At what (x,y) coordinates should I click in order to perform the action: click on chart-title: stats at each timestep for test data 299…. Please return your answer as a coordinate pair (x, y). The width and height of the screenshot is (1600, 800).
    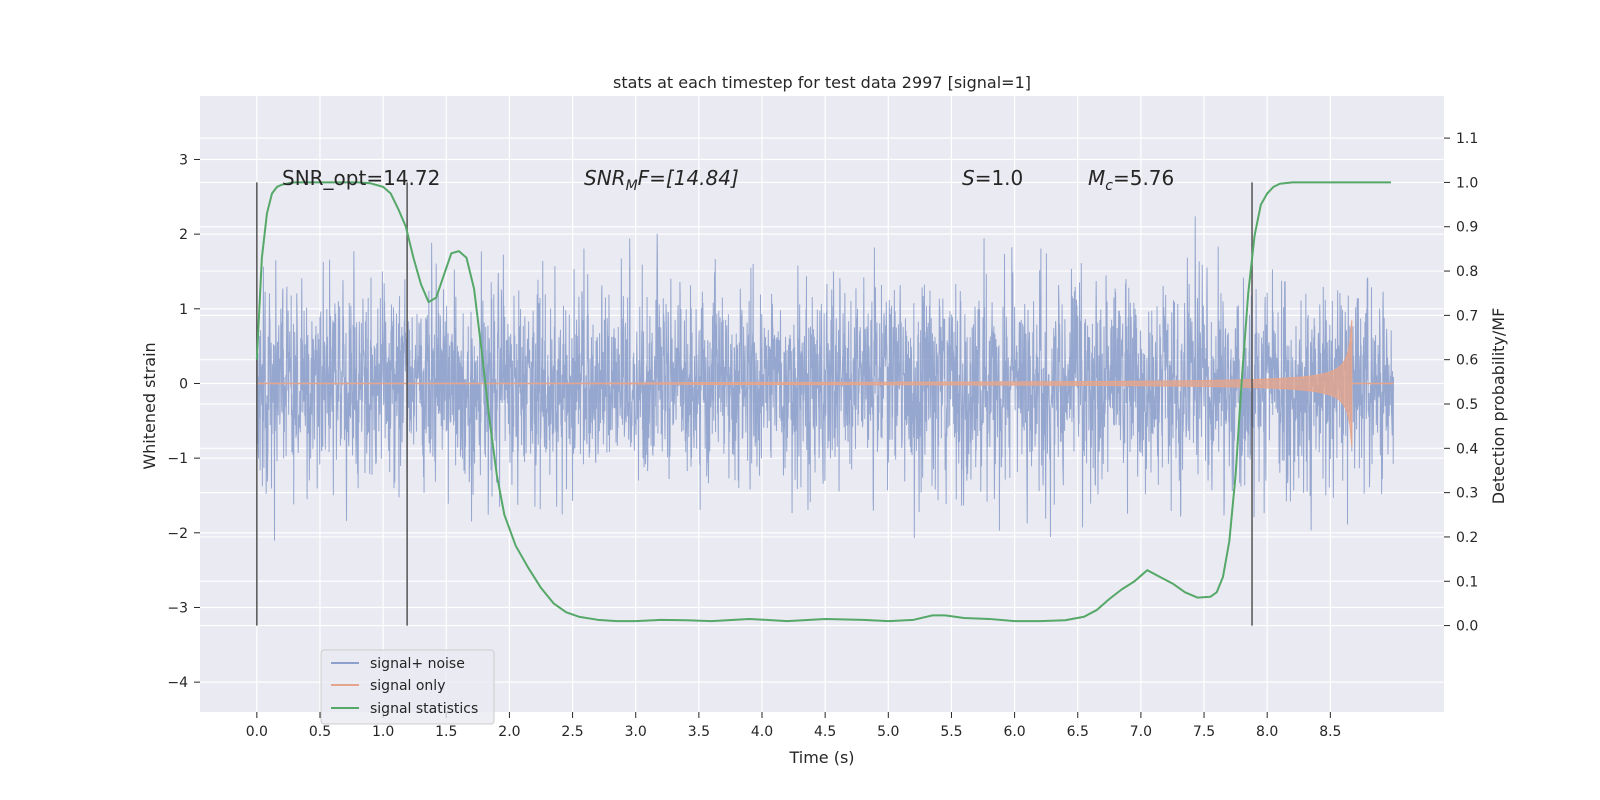
    Looking at the image, I should click on (822, 82).